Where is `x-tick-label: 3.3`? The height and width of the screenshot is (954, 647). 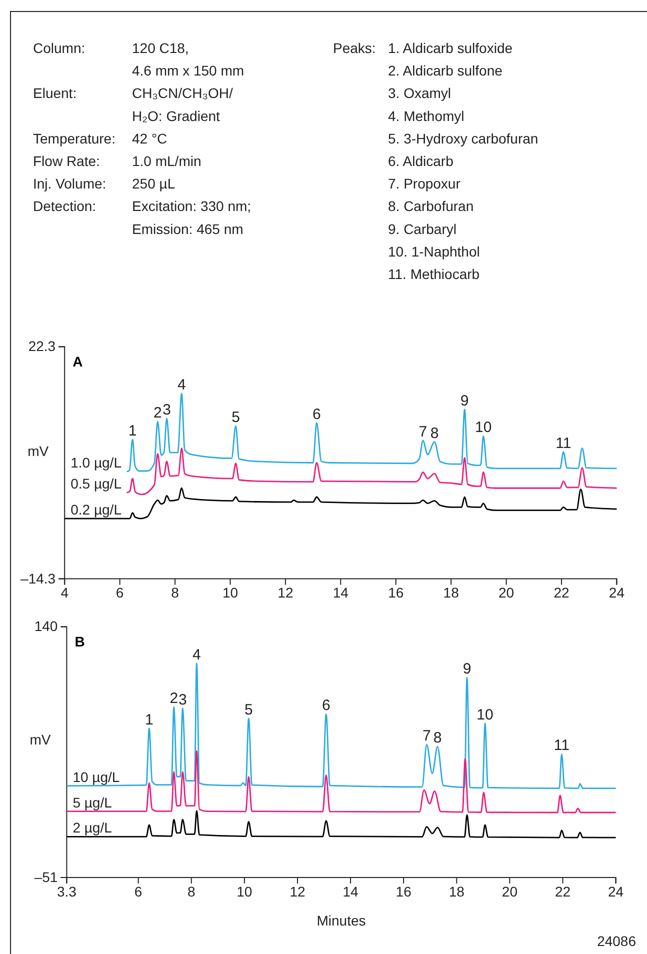 x-tick-label: 3.3 is located at coordinates (66, 891).